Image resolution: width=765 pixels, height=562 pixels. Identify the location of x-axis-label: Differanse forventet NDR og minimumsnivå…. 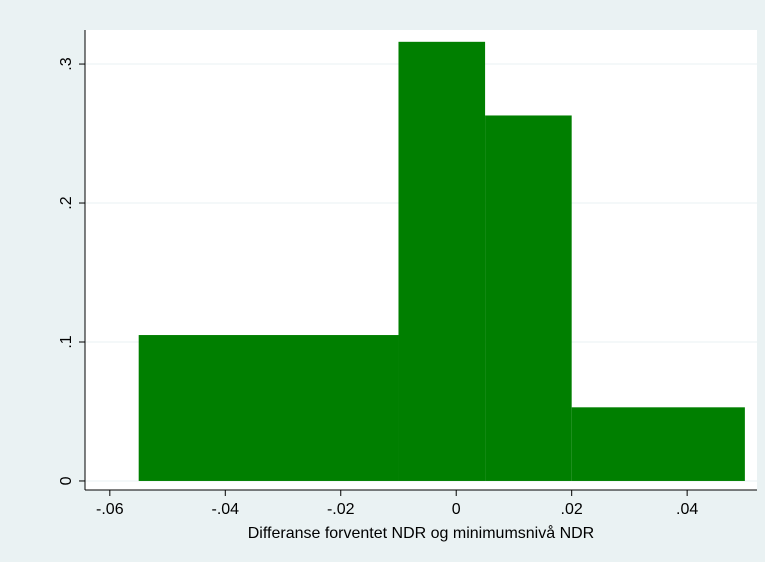
(421, 533).